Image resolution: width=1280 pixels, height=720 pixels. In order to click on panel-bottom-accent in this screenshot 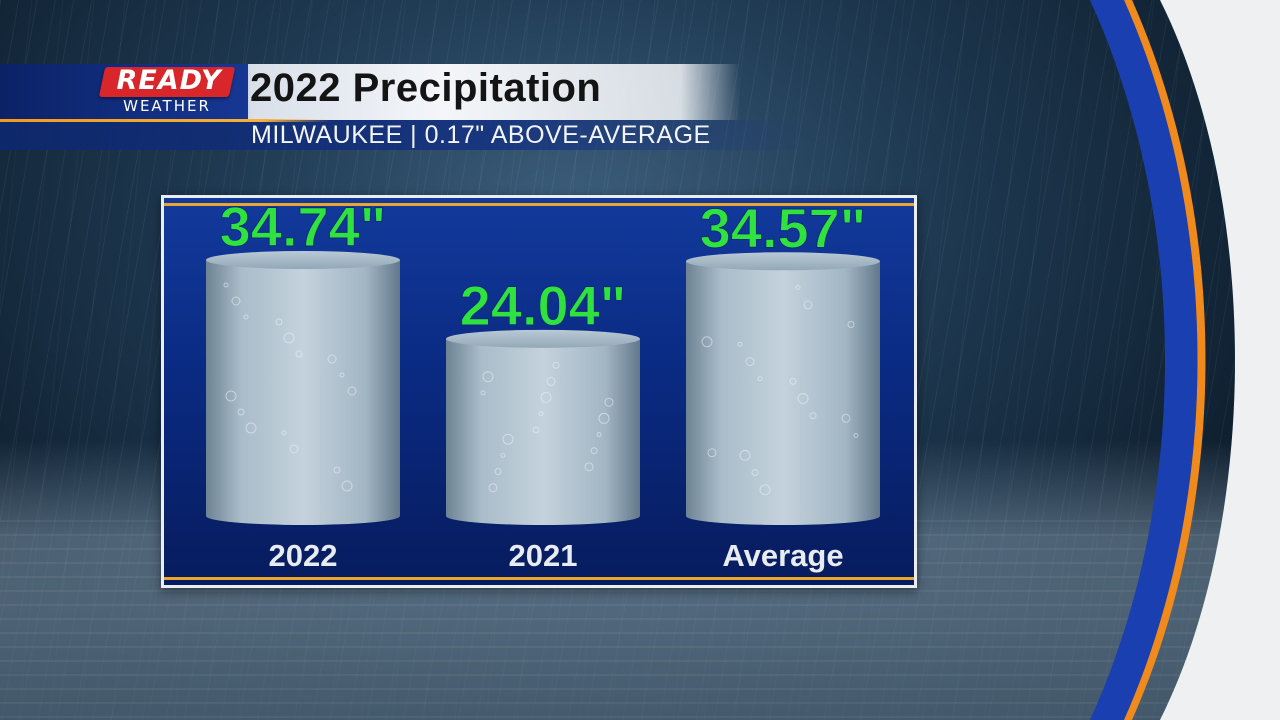, I will do `click(539, 578)`.